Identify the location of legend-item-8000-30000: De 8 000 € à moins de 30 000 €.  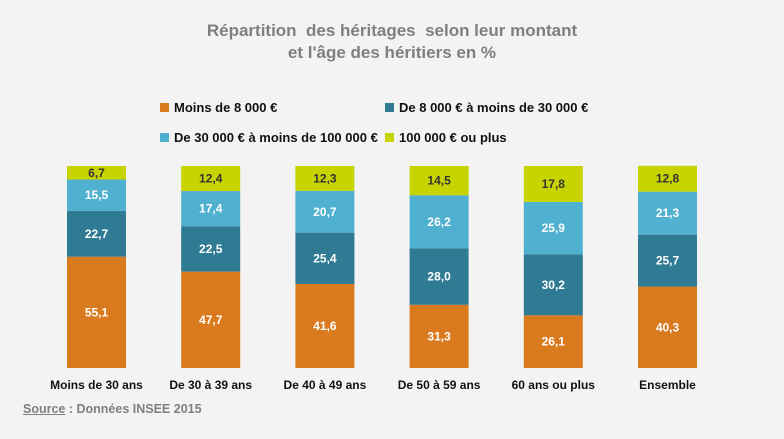
(486, 107).